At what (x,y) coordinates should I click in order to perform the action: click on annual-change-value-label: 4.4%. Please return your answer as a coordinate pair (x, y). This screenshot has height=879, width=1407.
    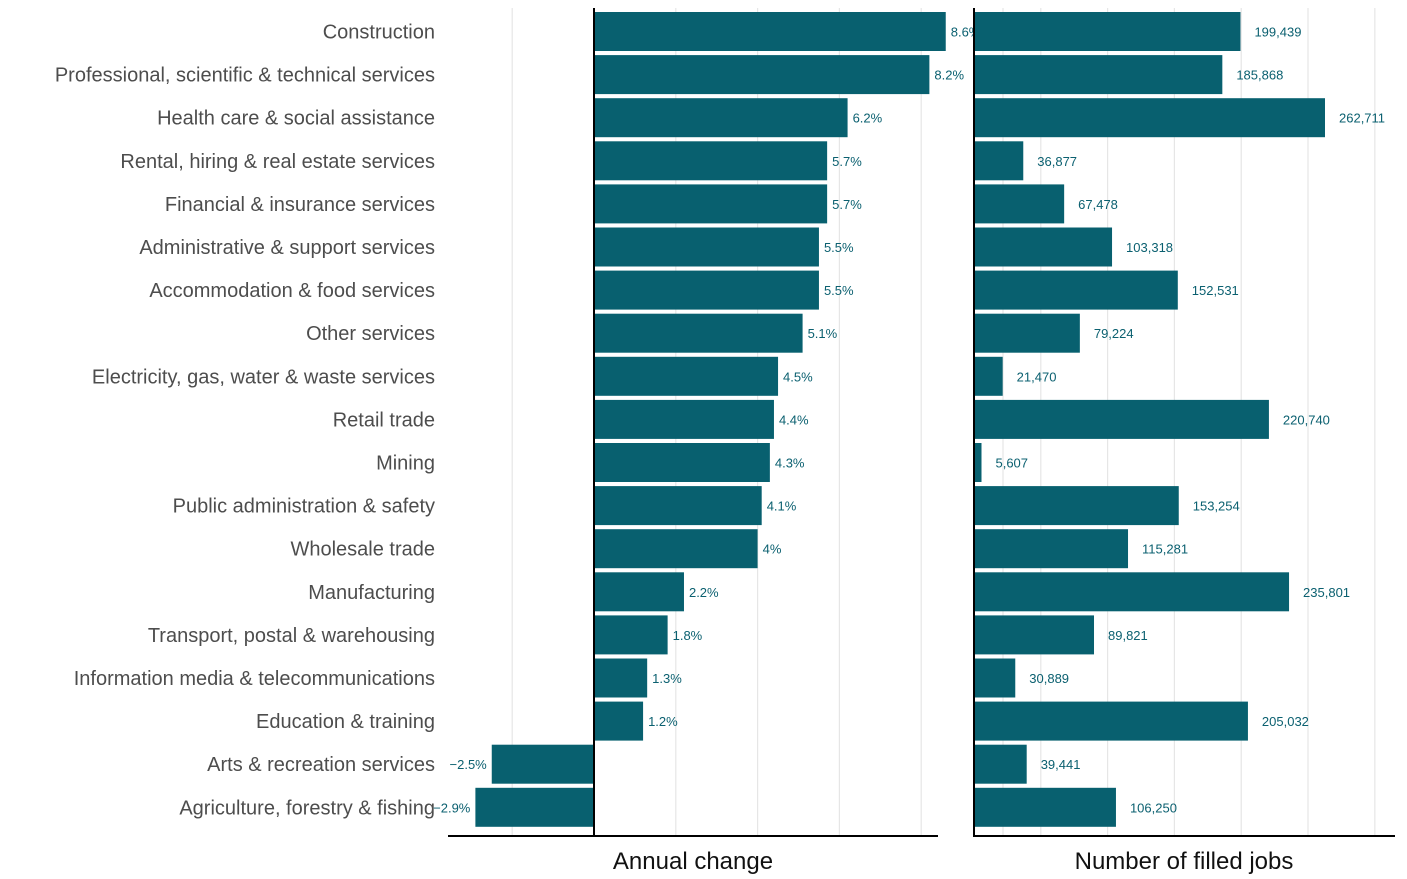
    Looking at the image, I should click on (794, 419).